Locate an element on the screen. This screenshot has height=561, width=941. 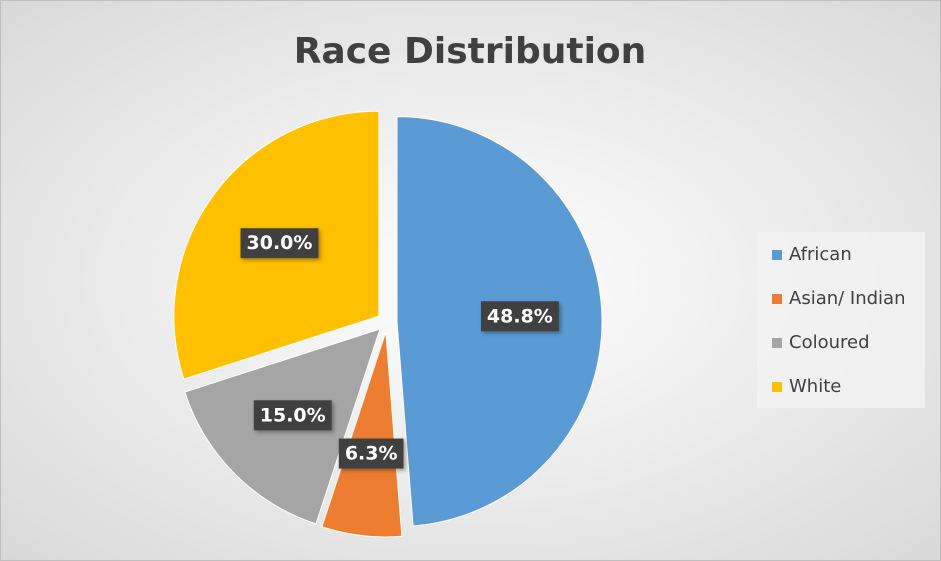
data-label: 6.3% is located at coordinates (371, 453).